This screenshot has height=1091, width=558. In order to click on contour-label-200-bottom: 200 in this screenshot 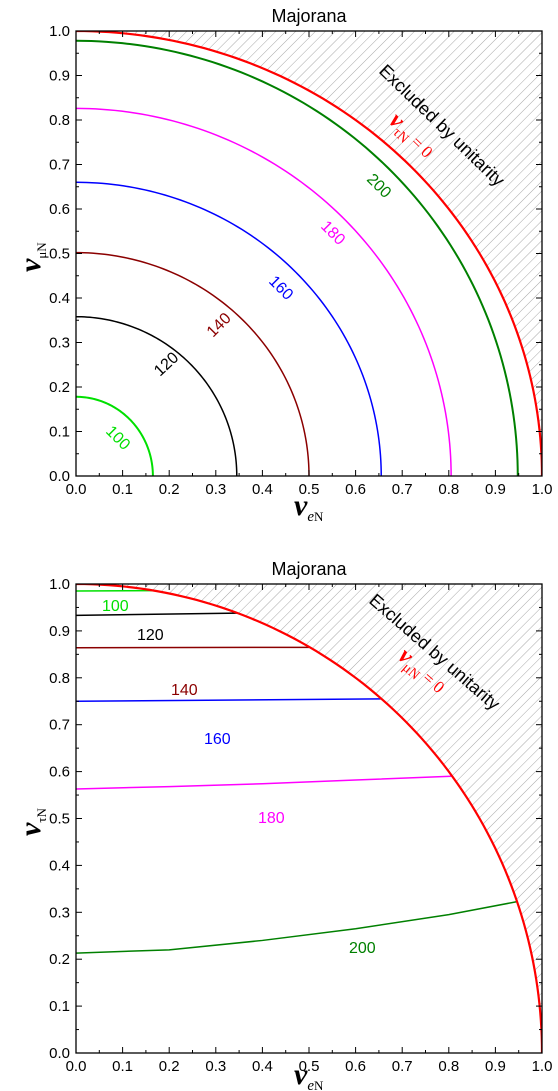, I will do `click(362, 948)`.